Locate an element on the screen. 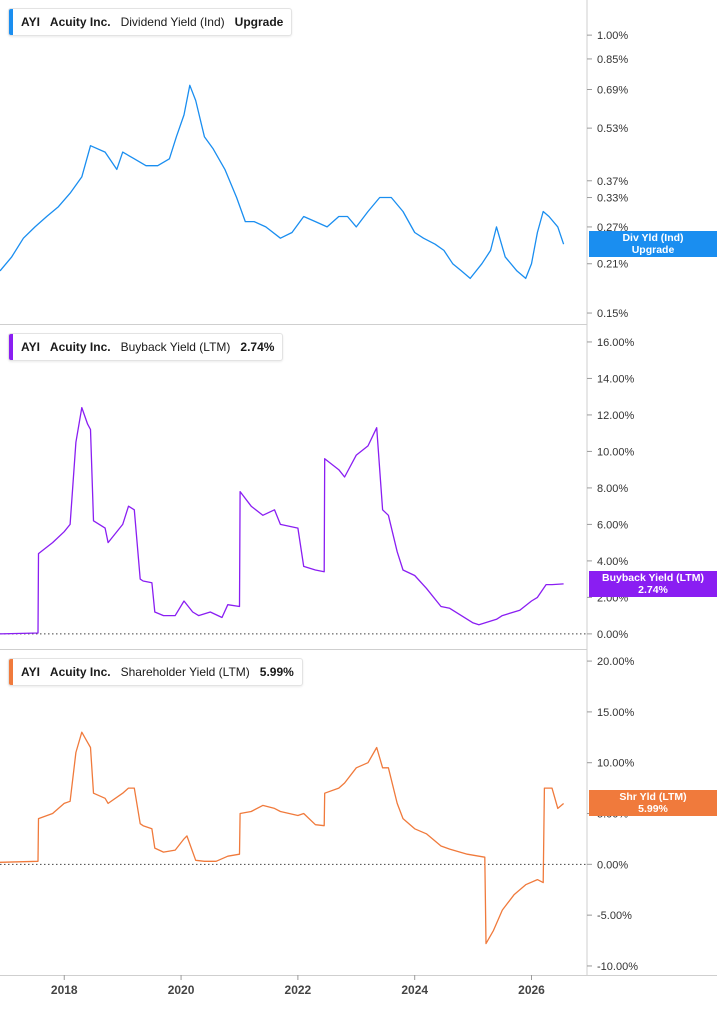 This screenshot has width=717, height=1010. end-tag-metric: Div Yld (Ind) is located at coordinates (653, 238).